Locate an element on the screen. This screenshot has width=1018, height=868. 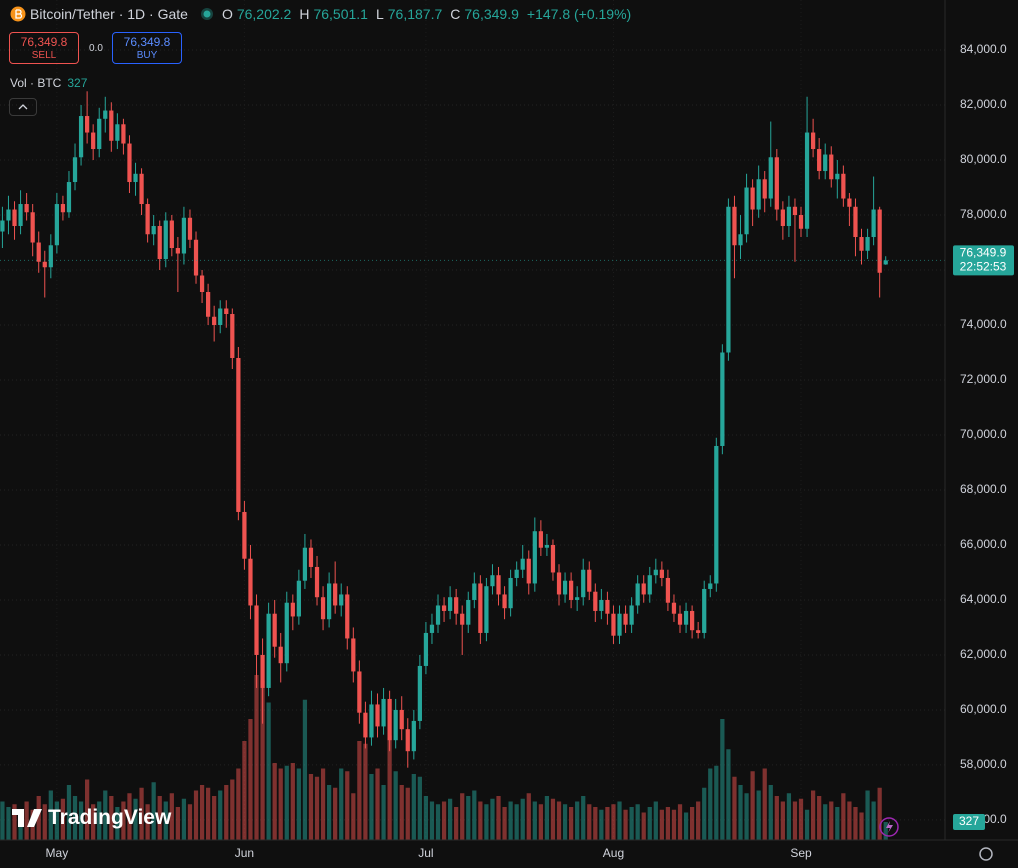
ohlc-value: 76,187.7 is located at coordinates (415, 14).